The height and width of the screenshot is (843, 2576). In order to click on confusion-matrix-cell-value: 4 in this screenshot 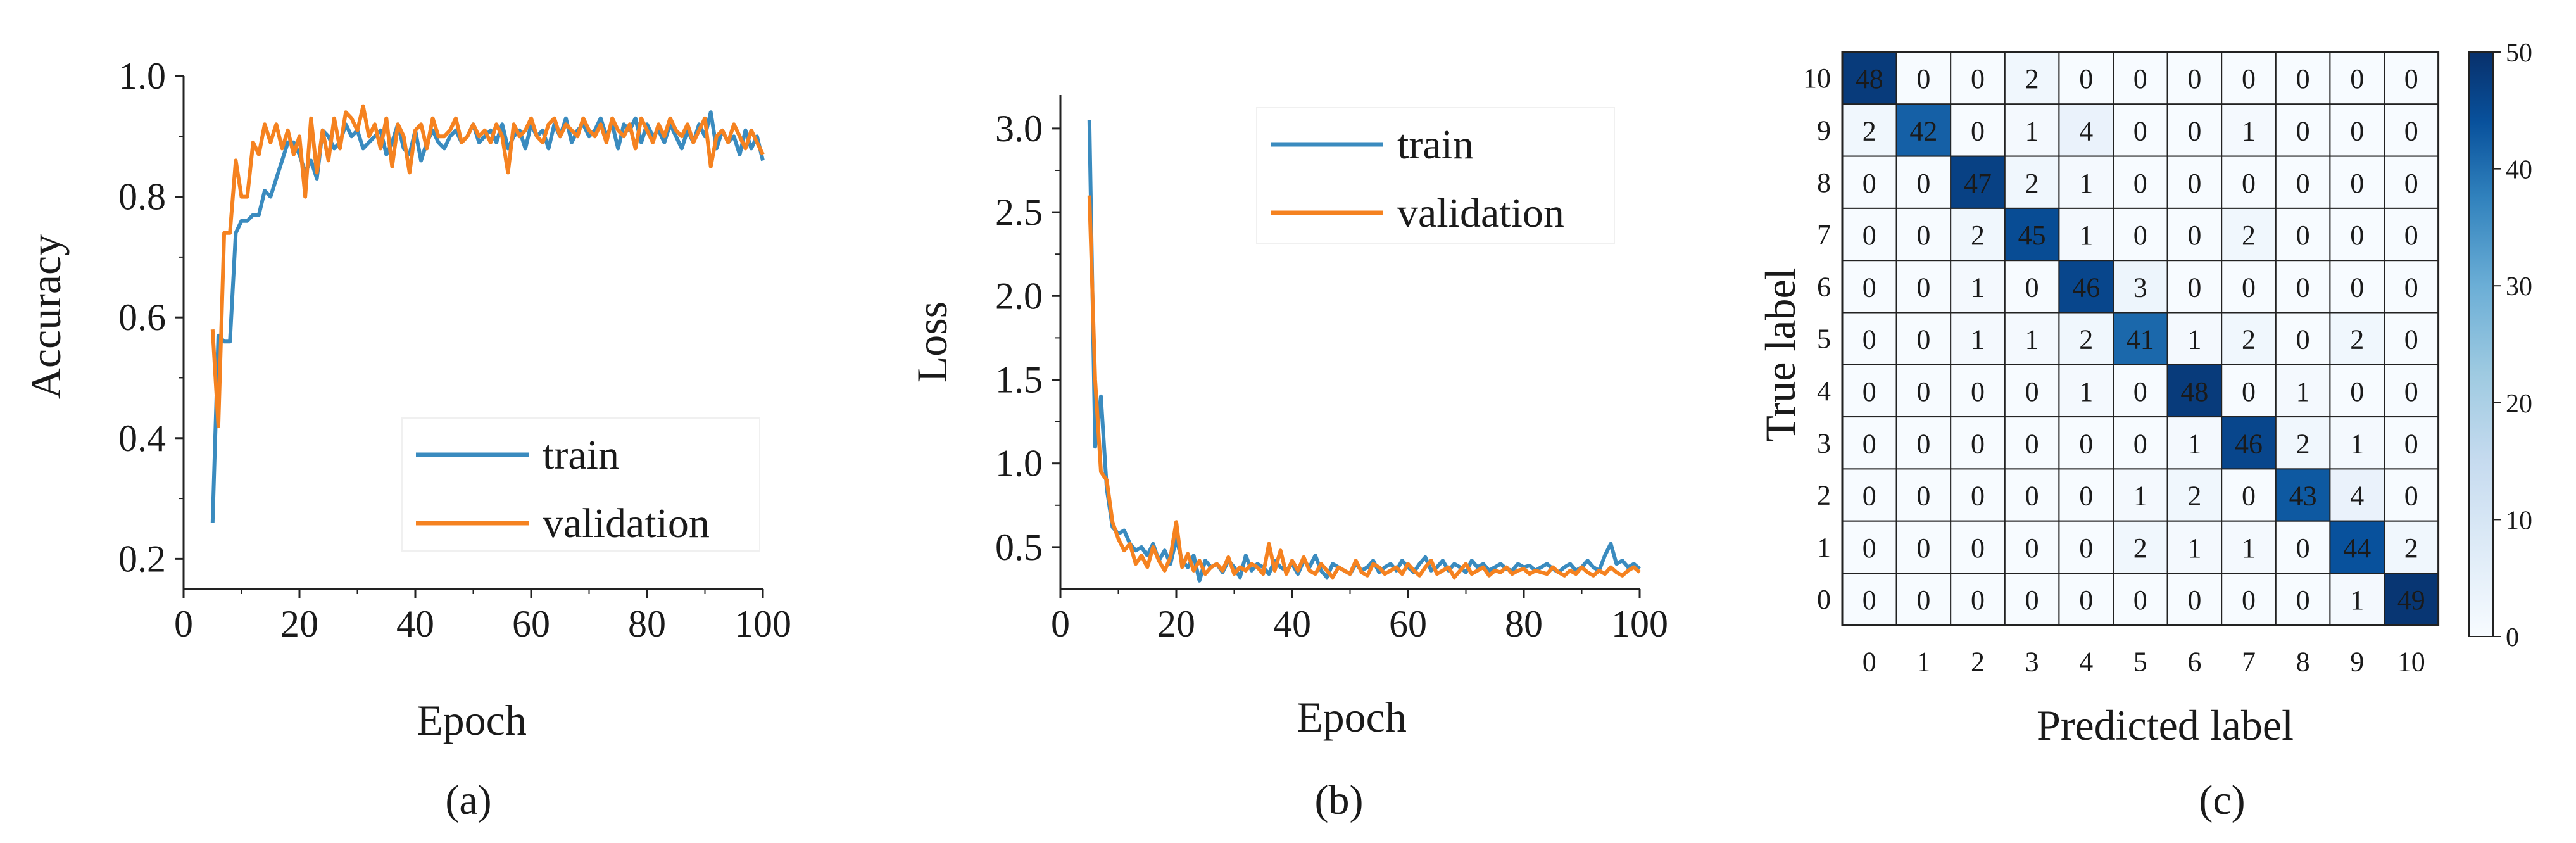, I will do `click(2086, 130)`.